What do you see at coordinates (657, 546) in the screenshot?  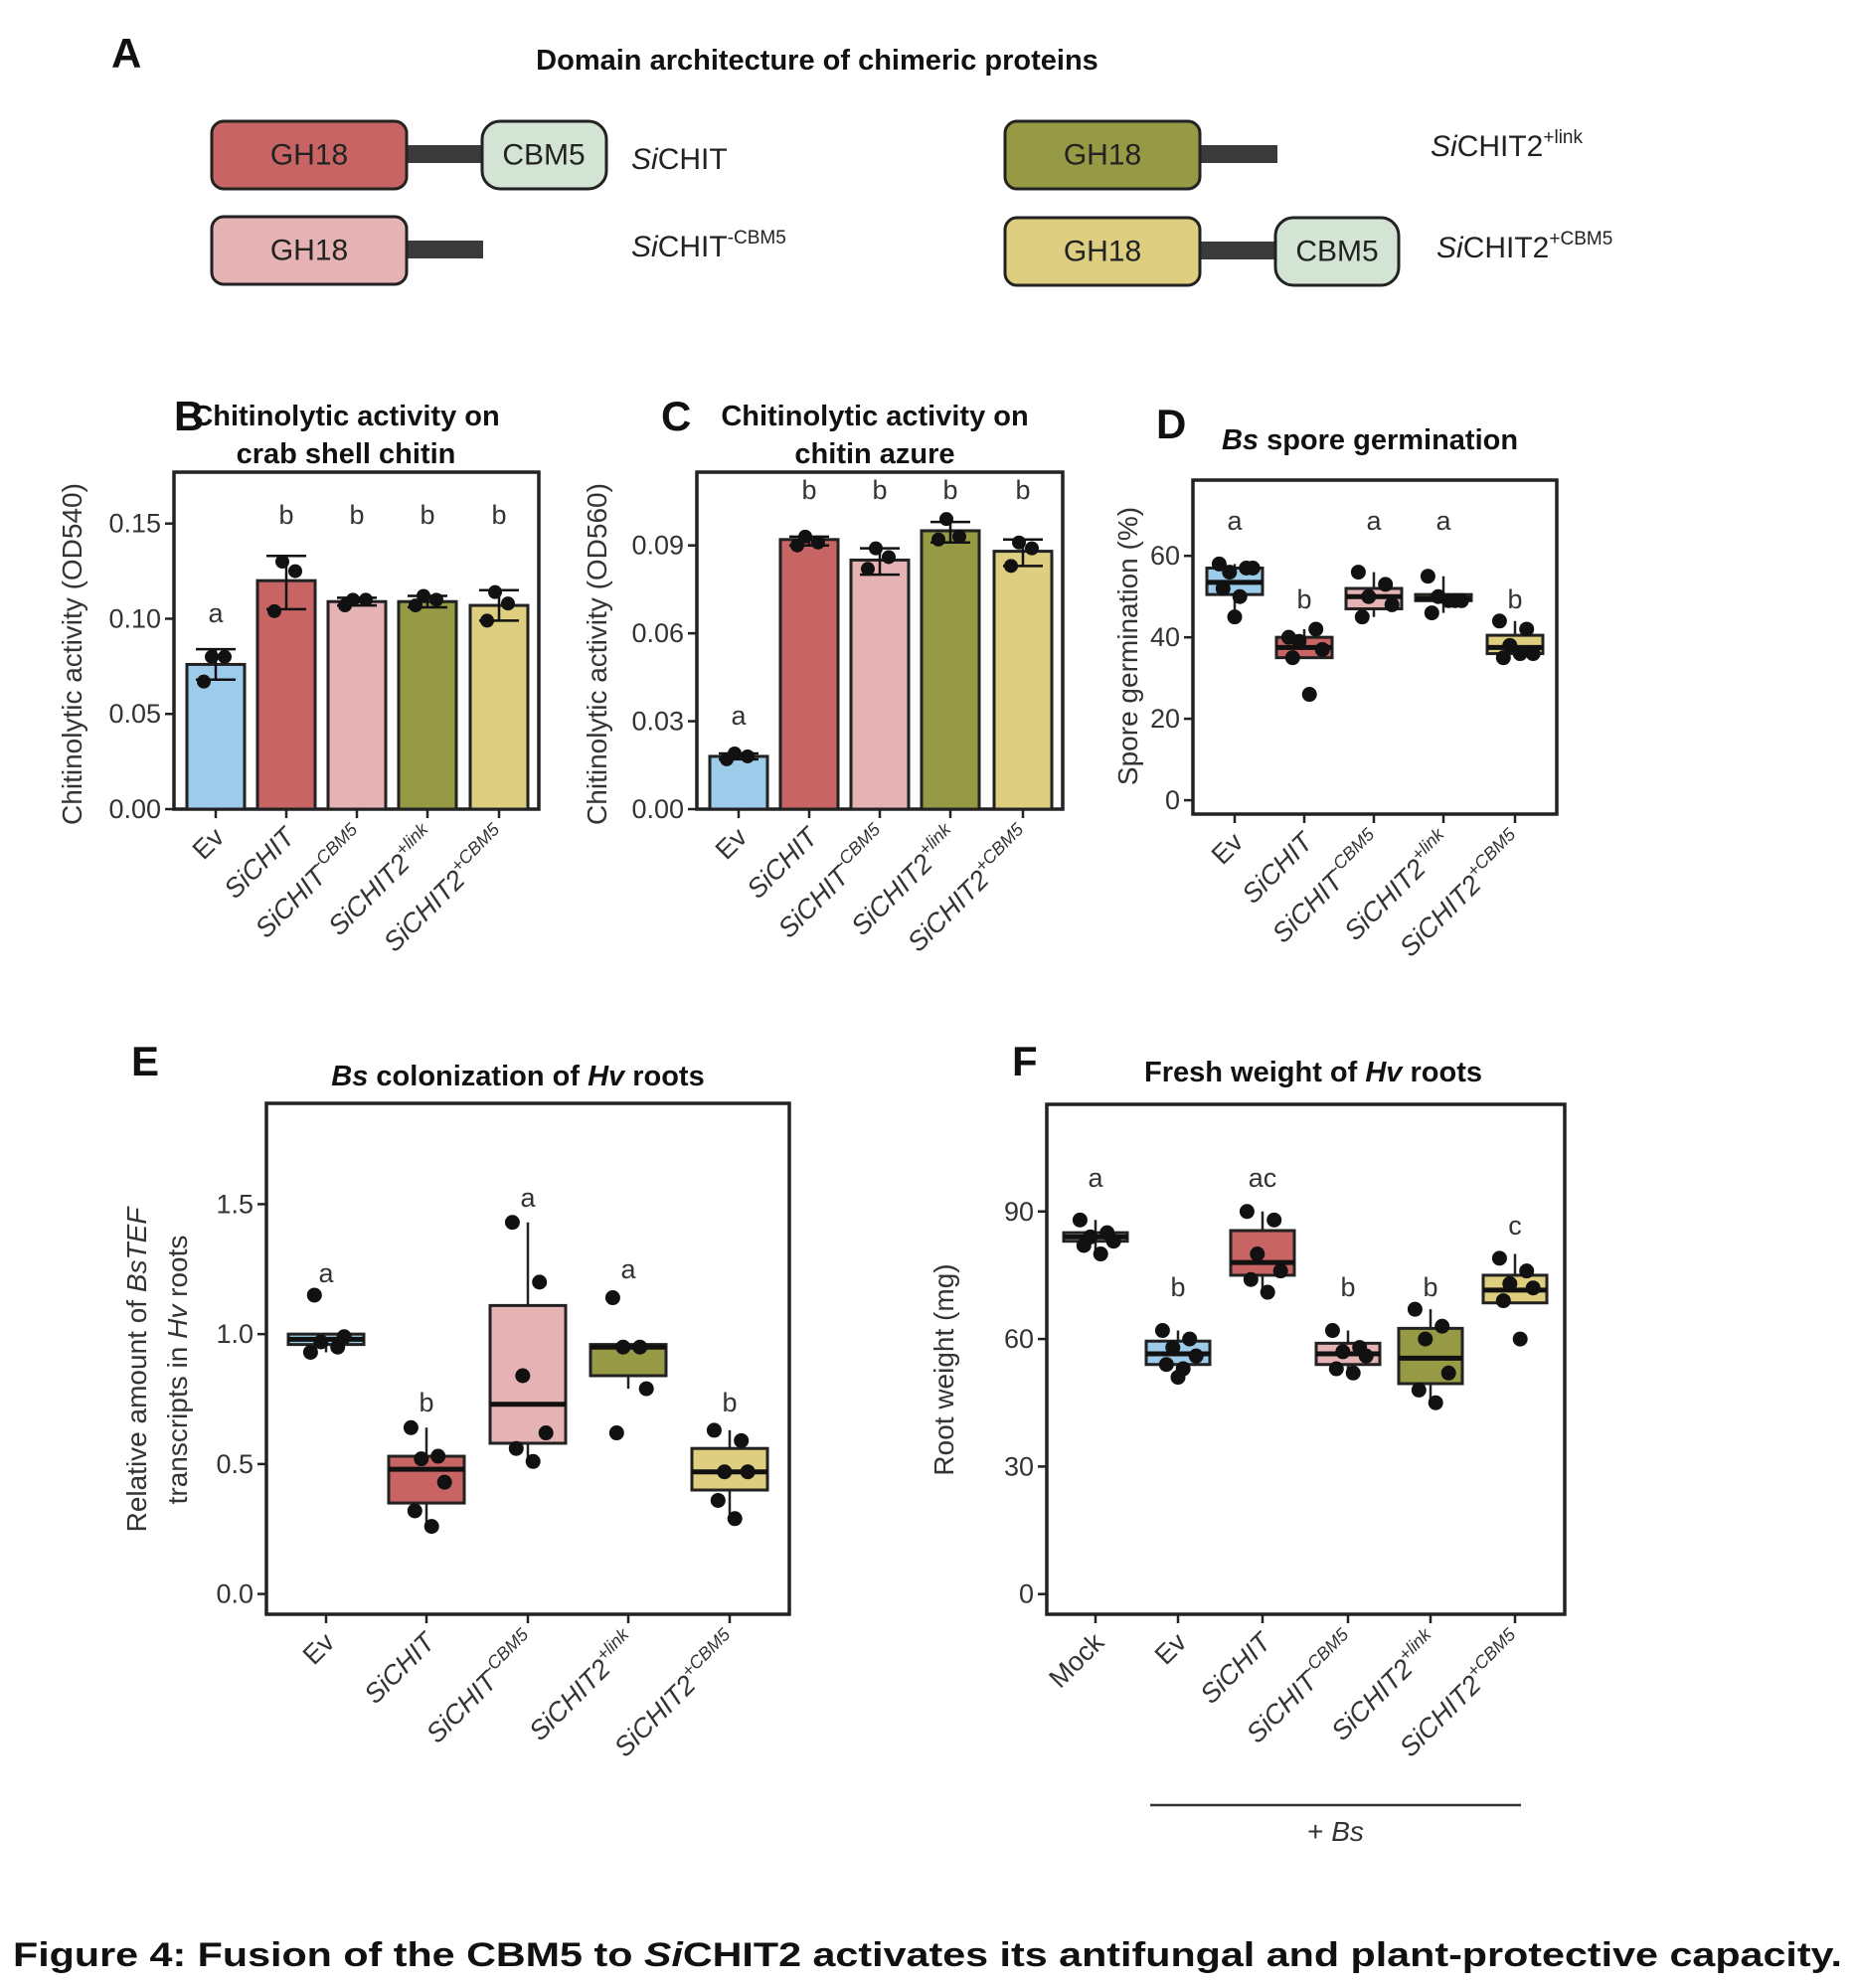 I see `y-tick-label: 0.09` at bounding box center [657, 546].